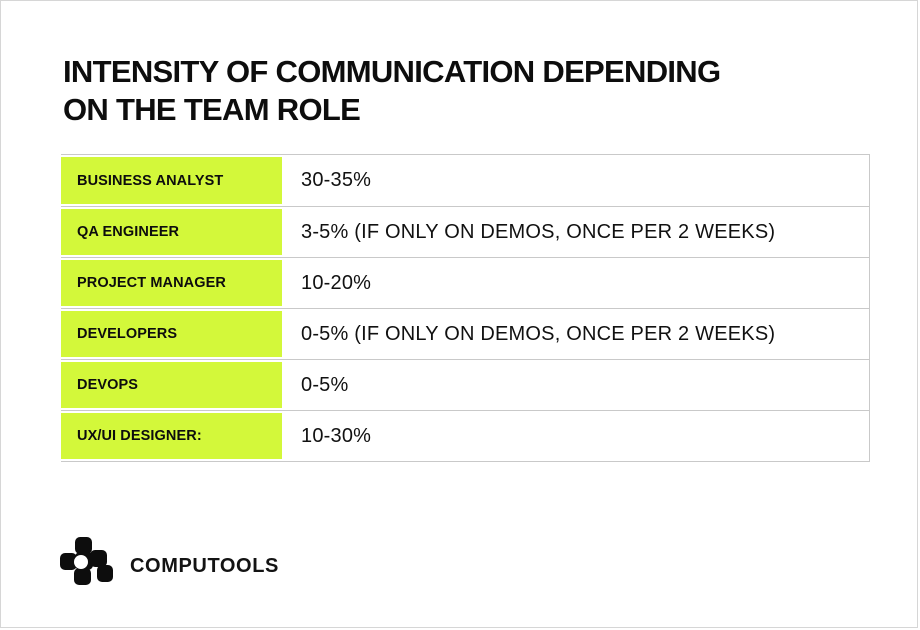 Image resolution: width=920 pixels, height=630 pixels. Describe the element at coordinates (128, 232) in the screenshot. I see `role-label: QA ENGINEER` at that location.